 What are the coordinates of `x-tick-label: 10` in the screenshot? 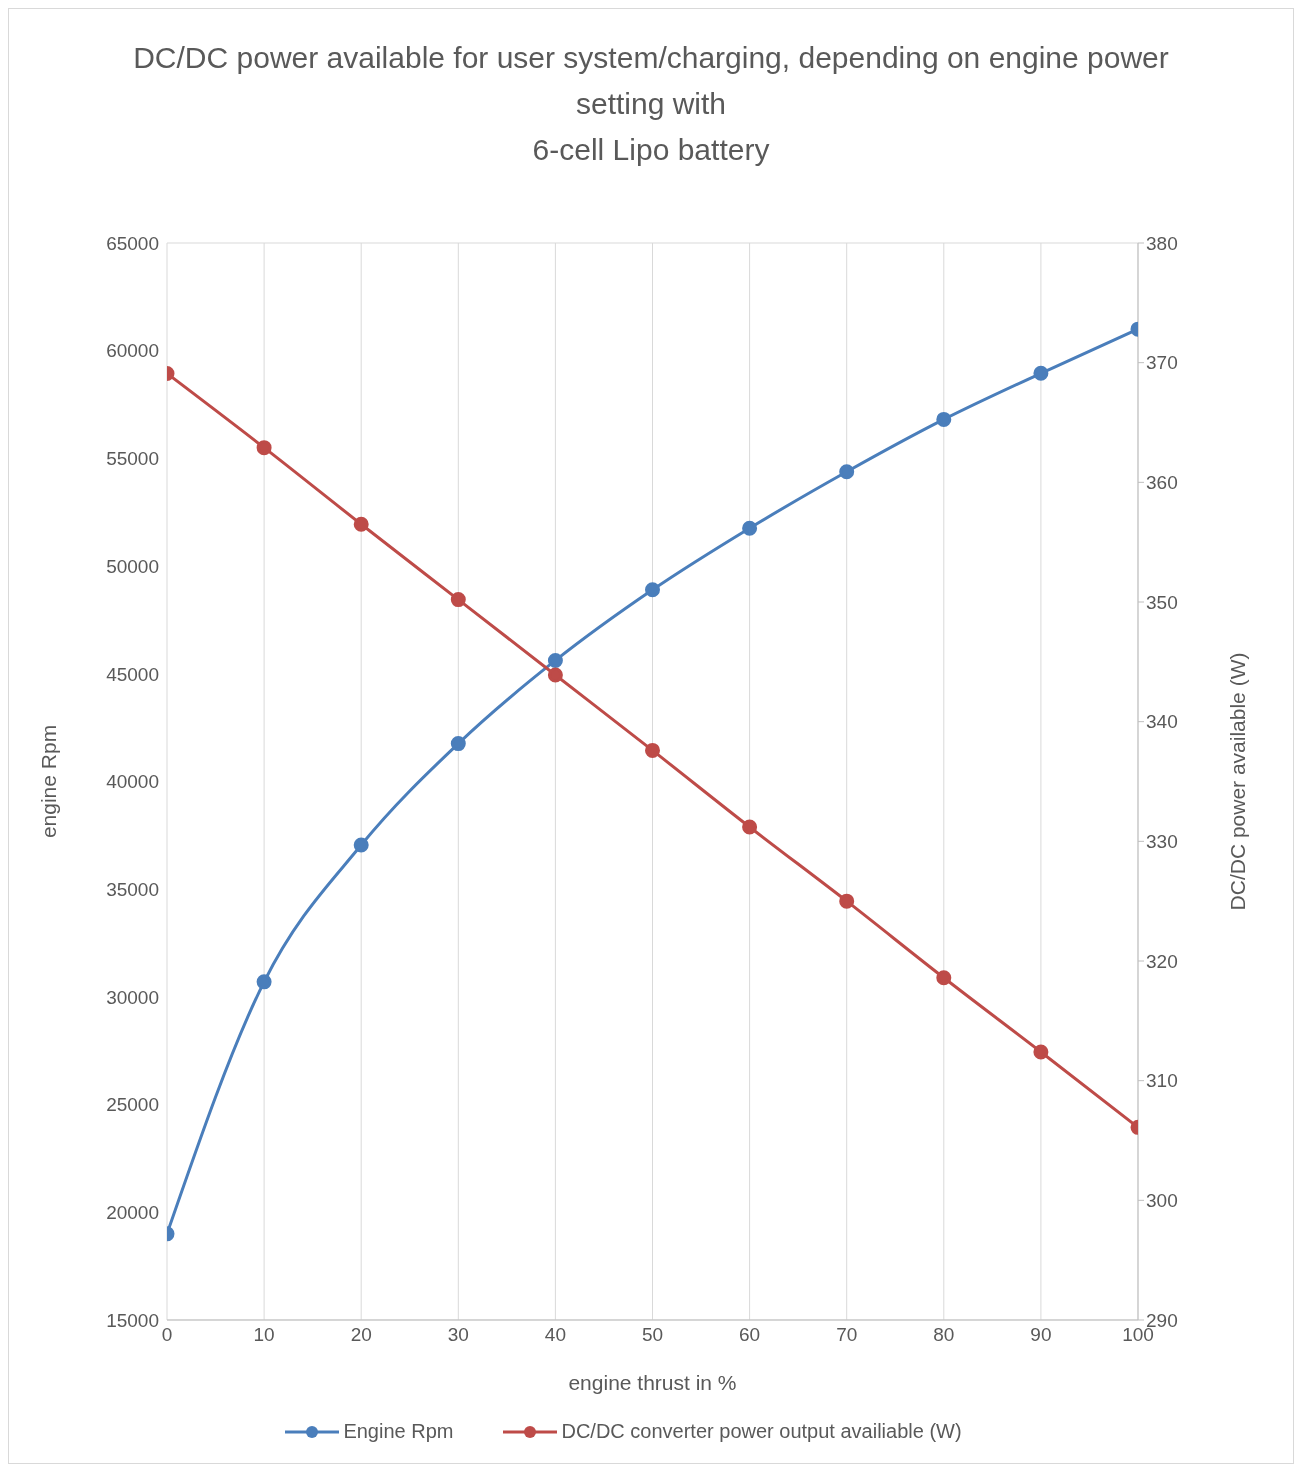 It's located at (264, 1335).